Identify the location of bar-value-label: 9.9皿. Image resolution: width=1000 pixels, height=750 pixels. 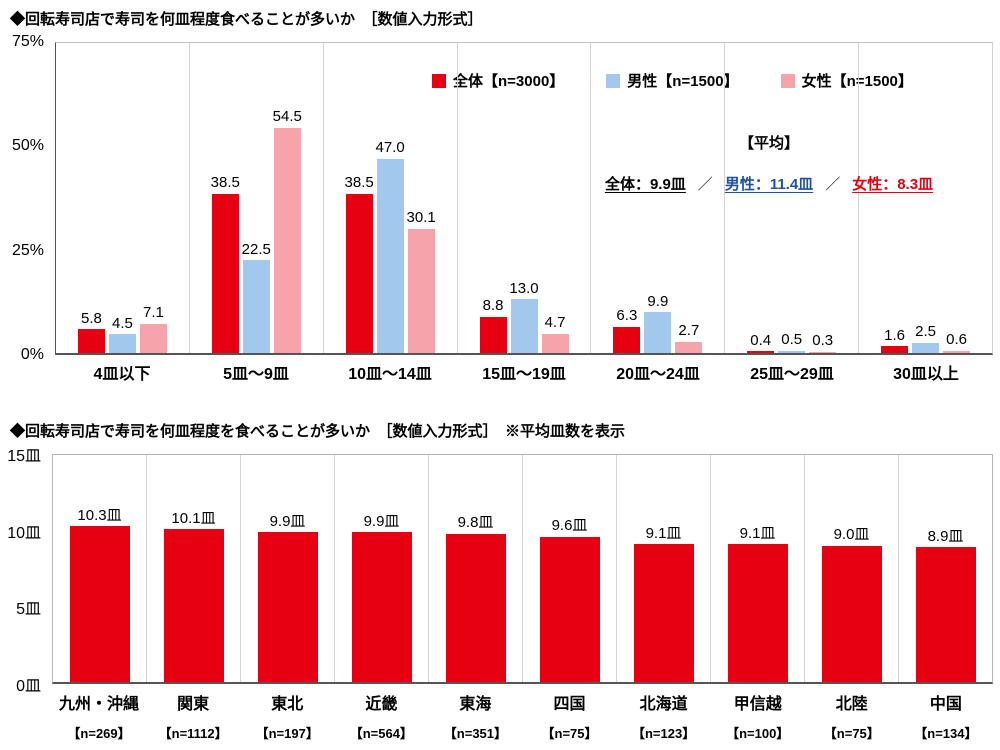
(287, 521).